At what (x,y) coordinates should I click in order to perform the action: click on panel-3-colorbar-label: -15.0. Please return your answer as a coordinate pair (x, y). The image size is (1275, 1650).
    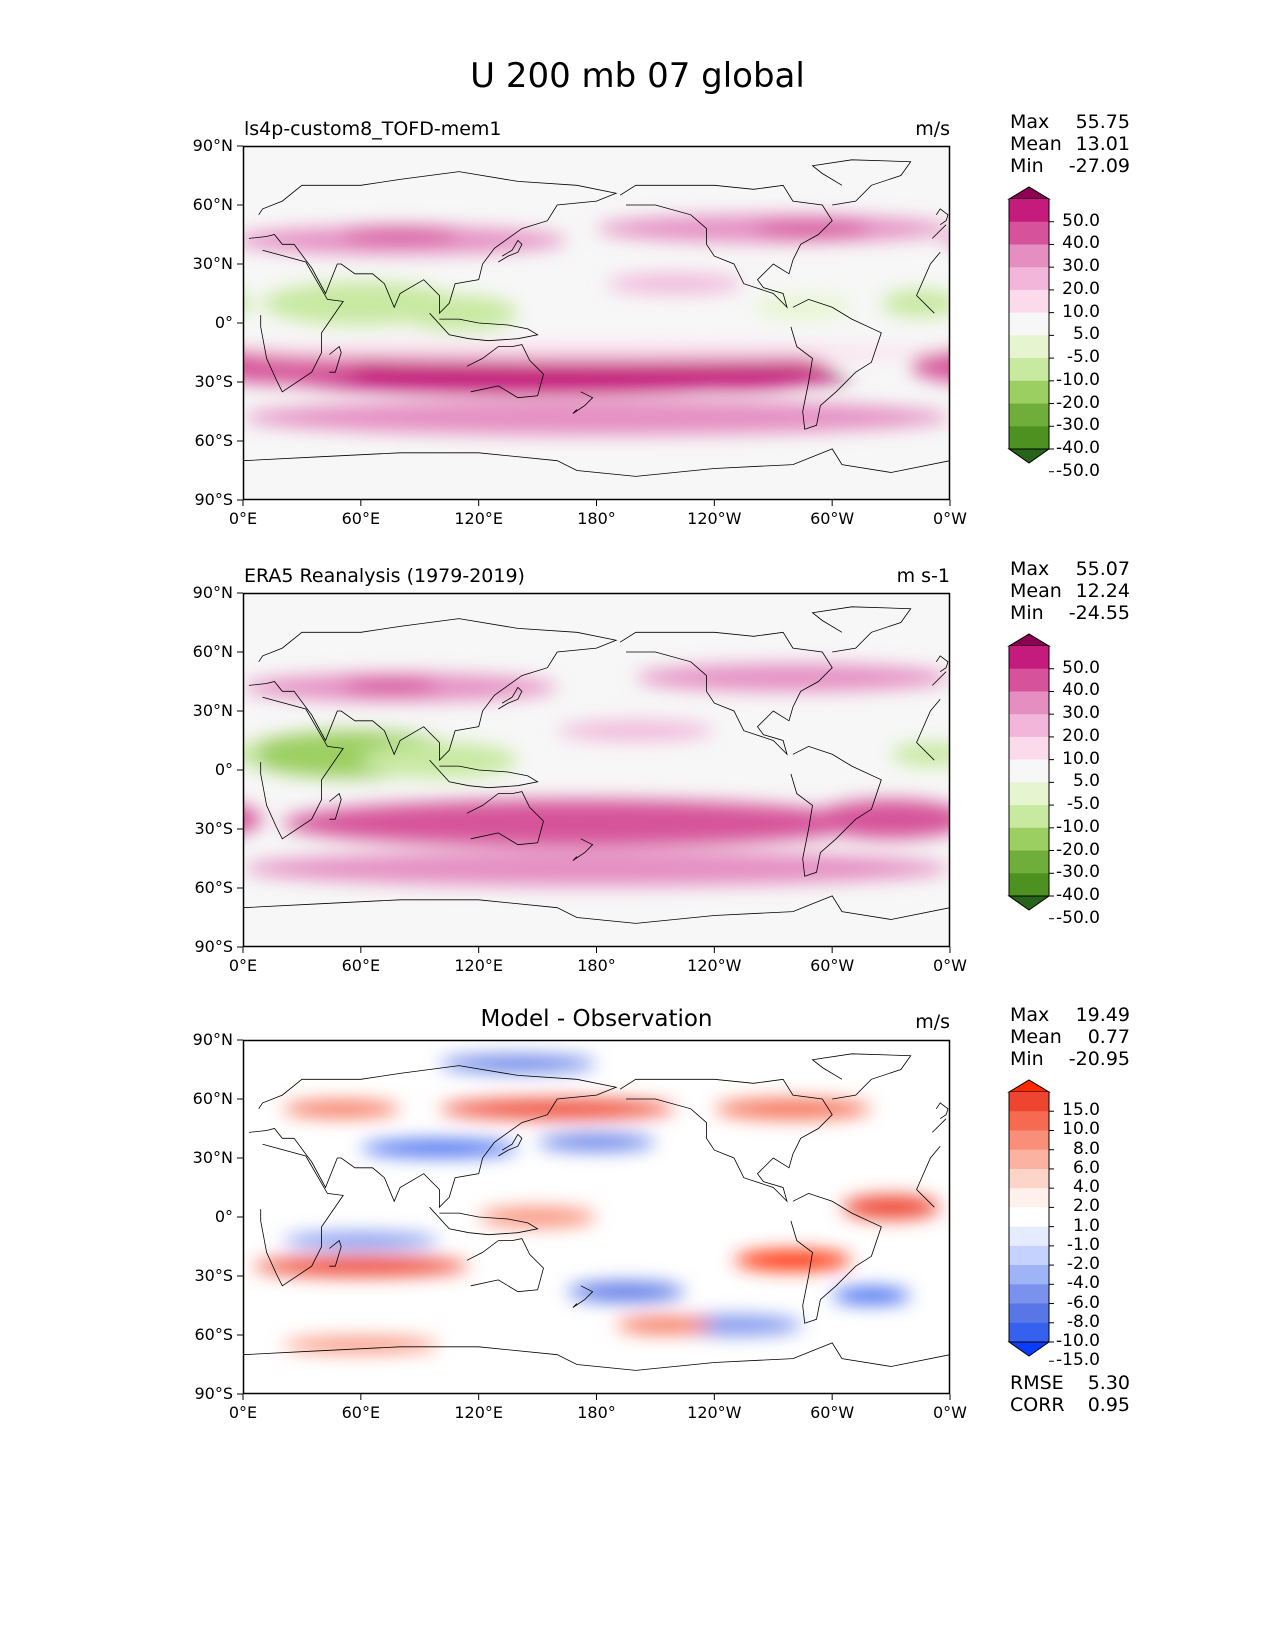
    Looking at the image, I should click on (1078, 1360).